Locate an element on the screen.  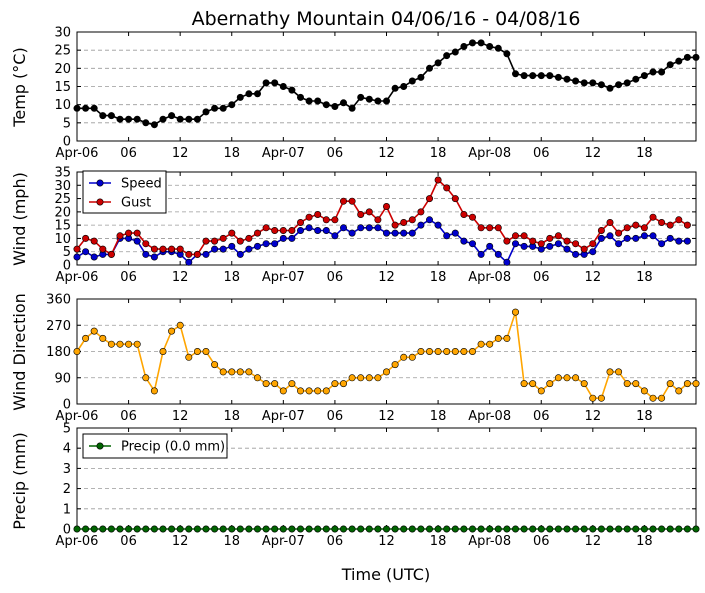
chart-title: Abernathy Mountain 04/06/16 - 04/08/16 is located at coordinates (386, 19).